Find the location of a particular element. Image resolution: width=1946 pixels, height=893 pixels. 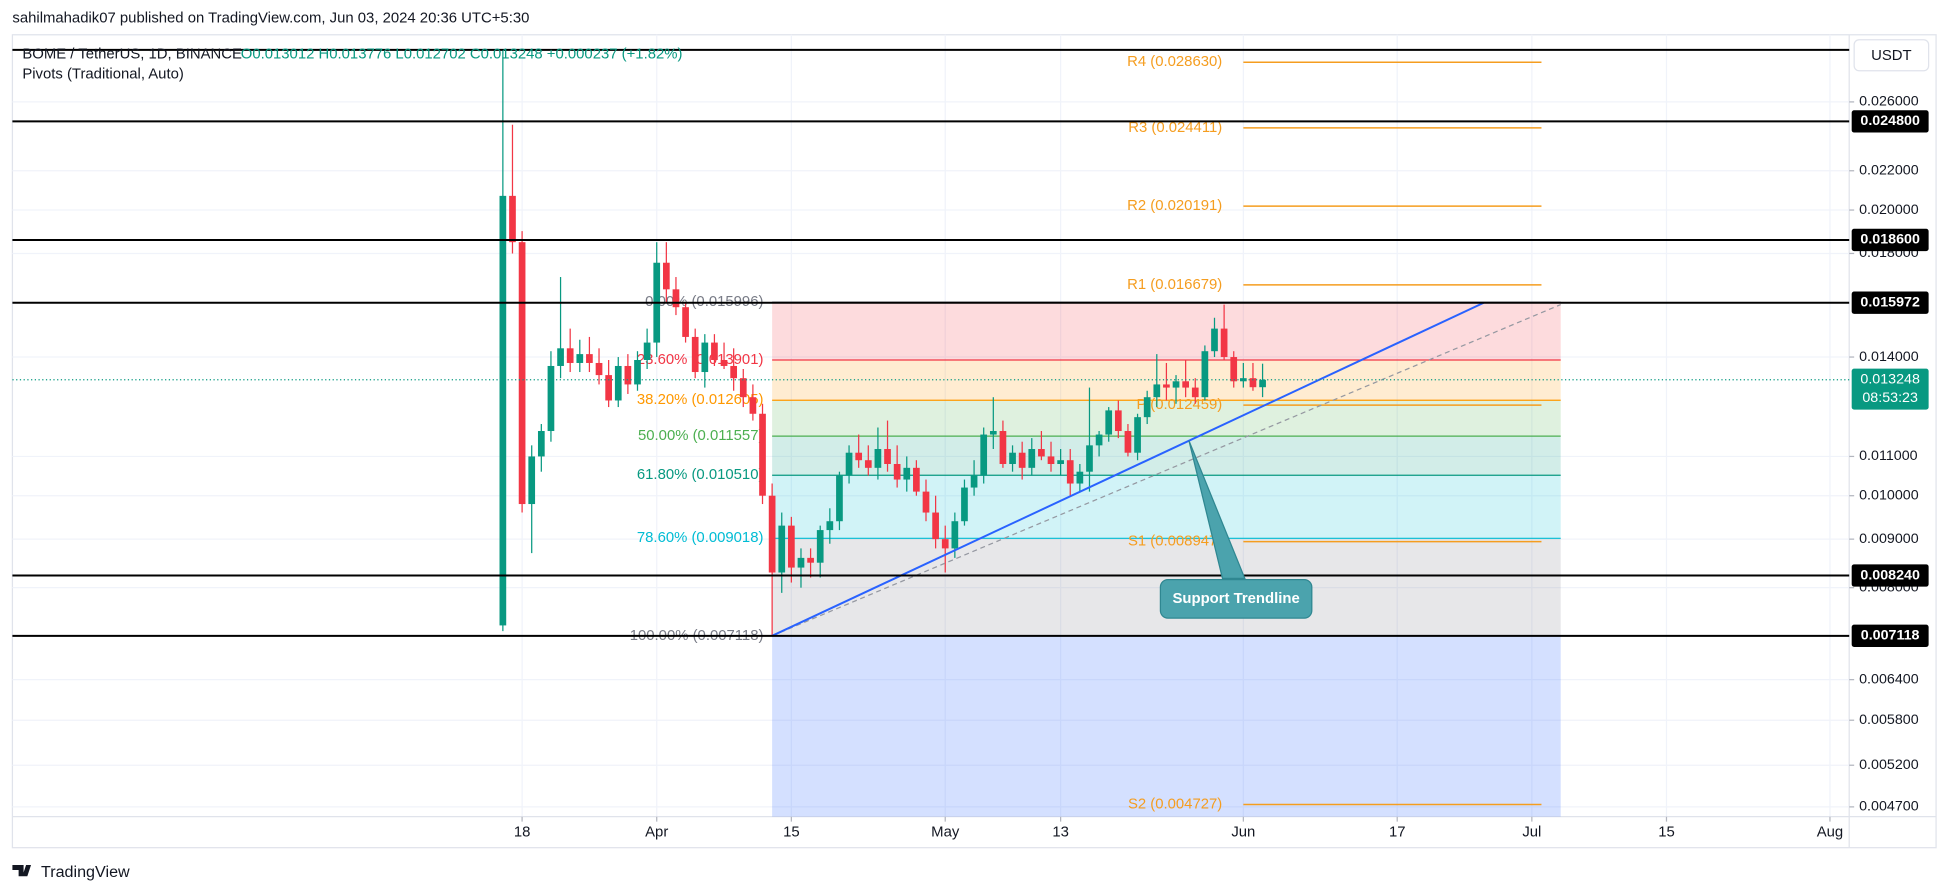

x-tick-label: 17 is located at coordinates (1397, 833).